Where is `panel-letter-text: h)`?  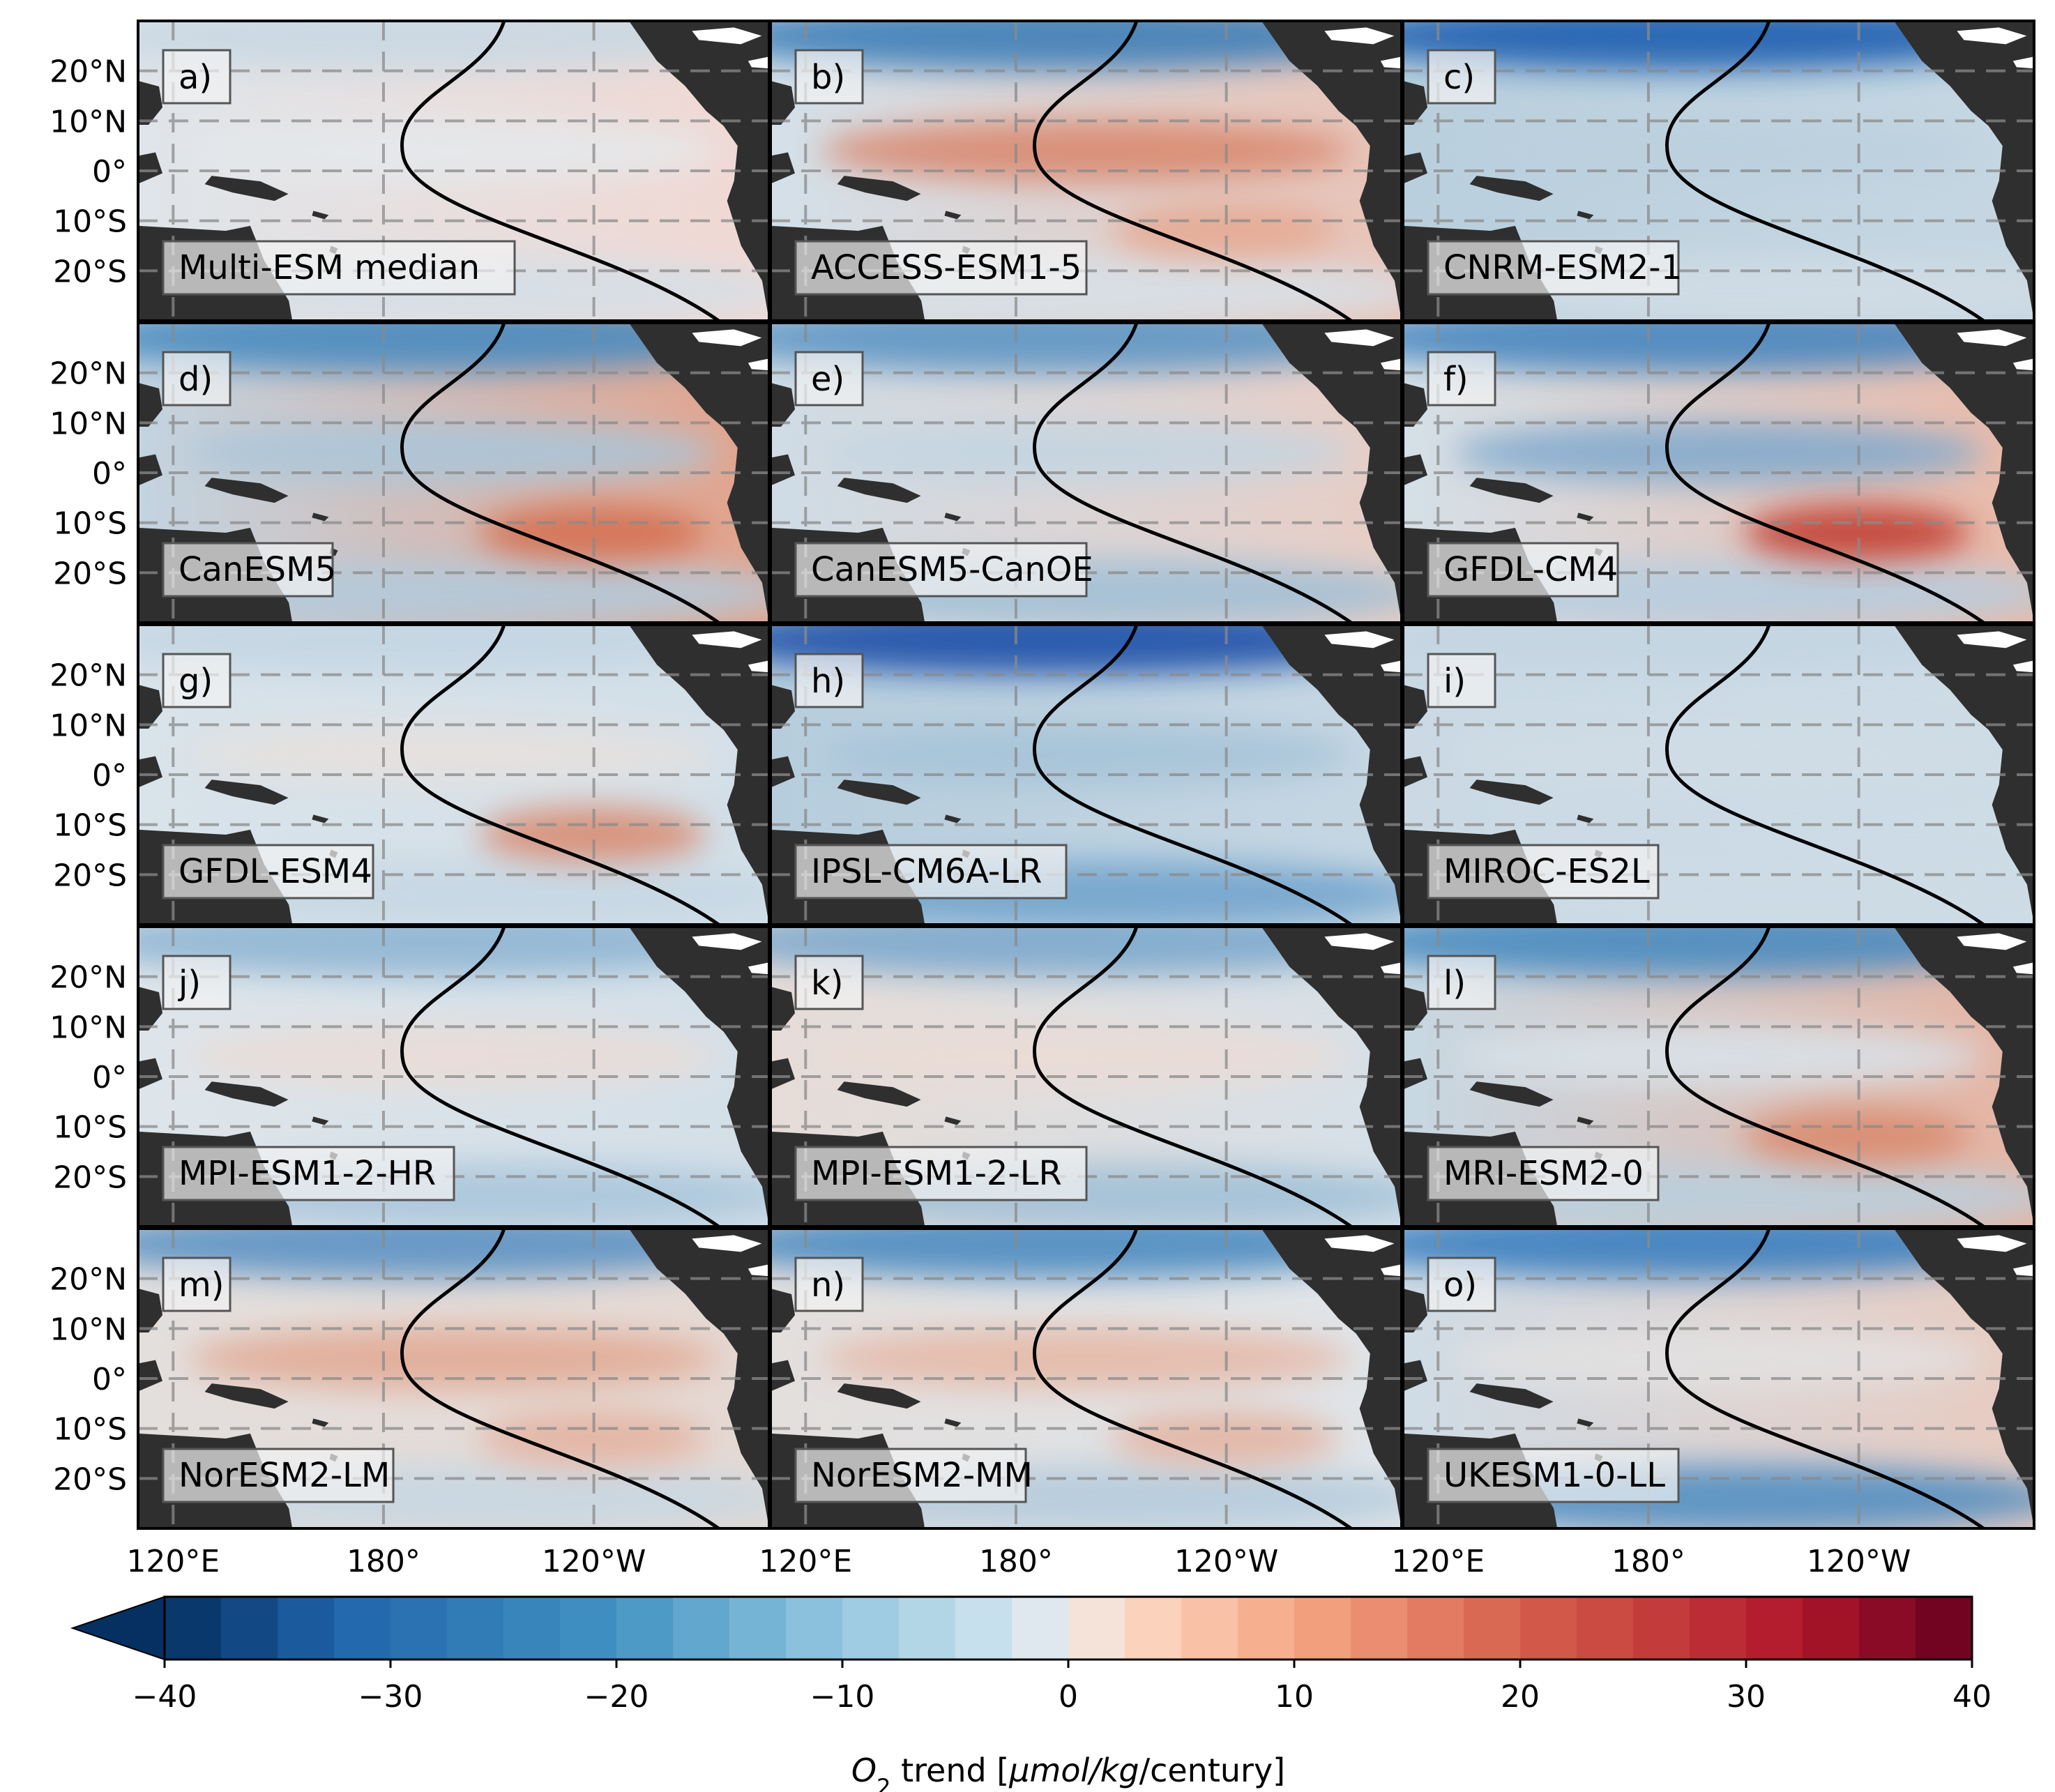 panel-letter-text: h) is located at coordinates (828, 681).